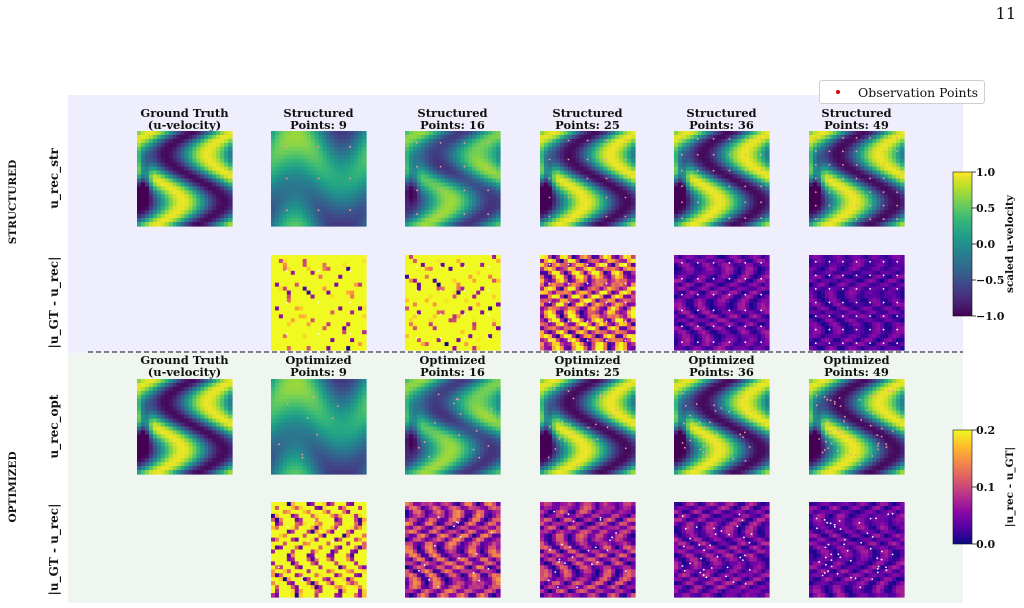 This screenshot has height=608, width=1024. I want to click on colorbar-tick-label: 0.1, so click(985, 487).